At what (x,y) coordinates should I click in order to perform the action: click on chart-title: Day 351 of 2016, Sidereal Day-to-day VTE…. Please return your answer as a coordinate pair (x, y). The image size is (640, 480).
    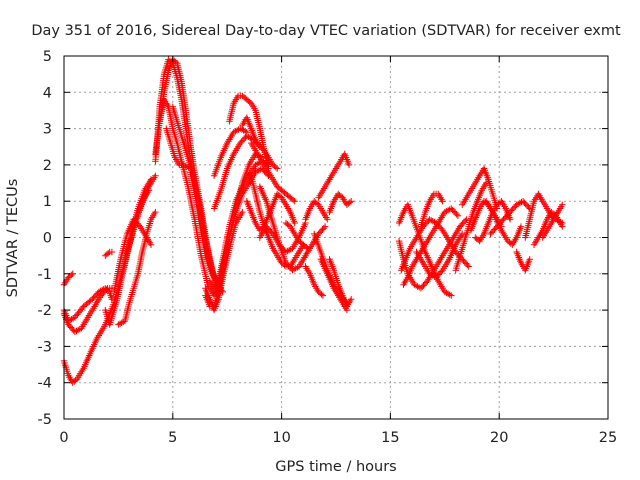
    Looking at the image, I should click on (326, 31).